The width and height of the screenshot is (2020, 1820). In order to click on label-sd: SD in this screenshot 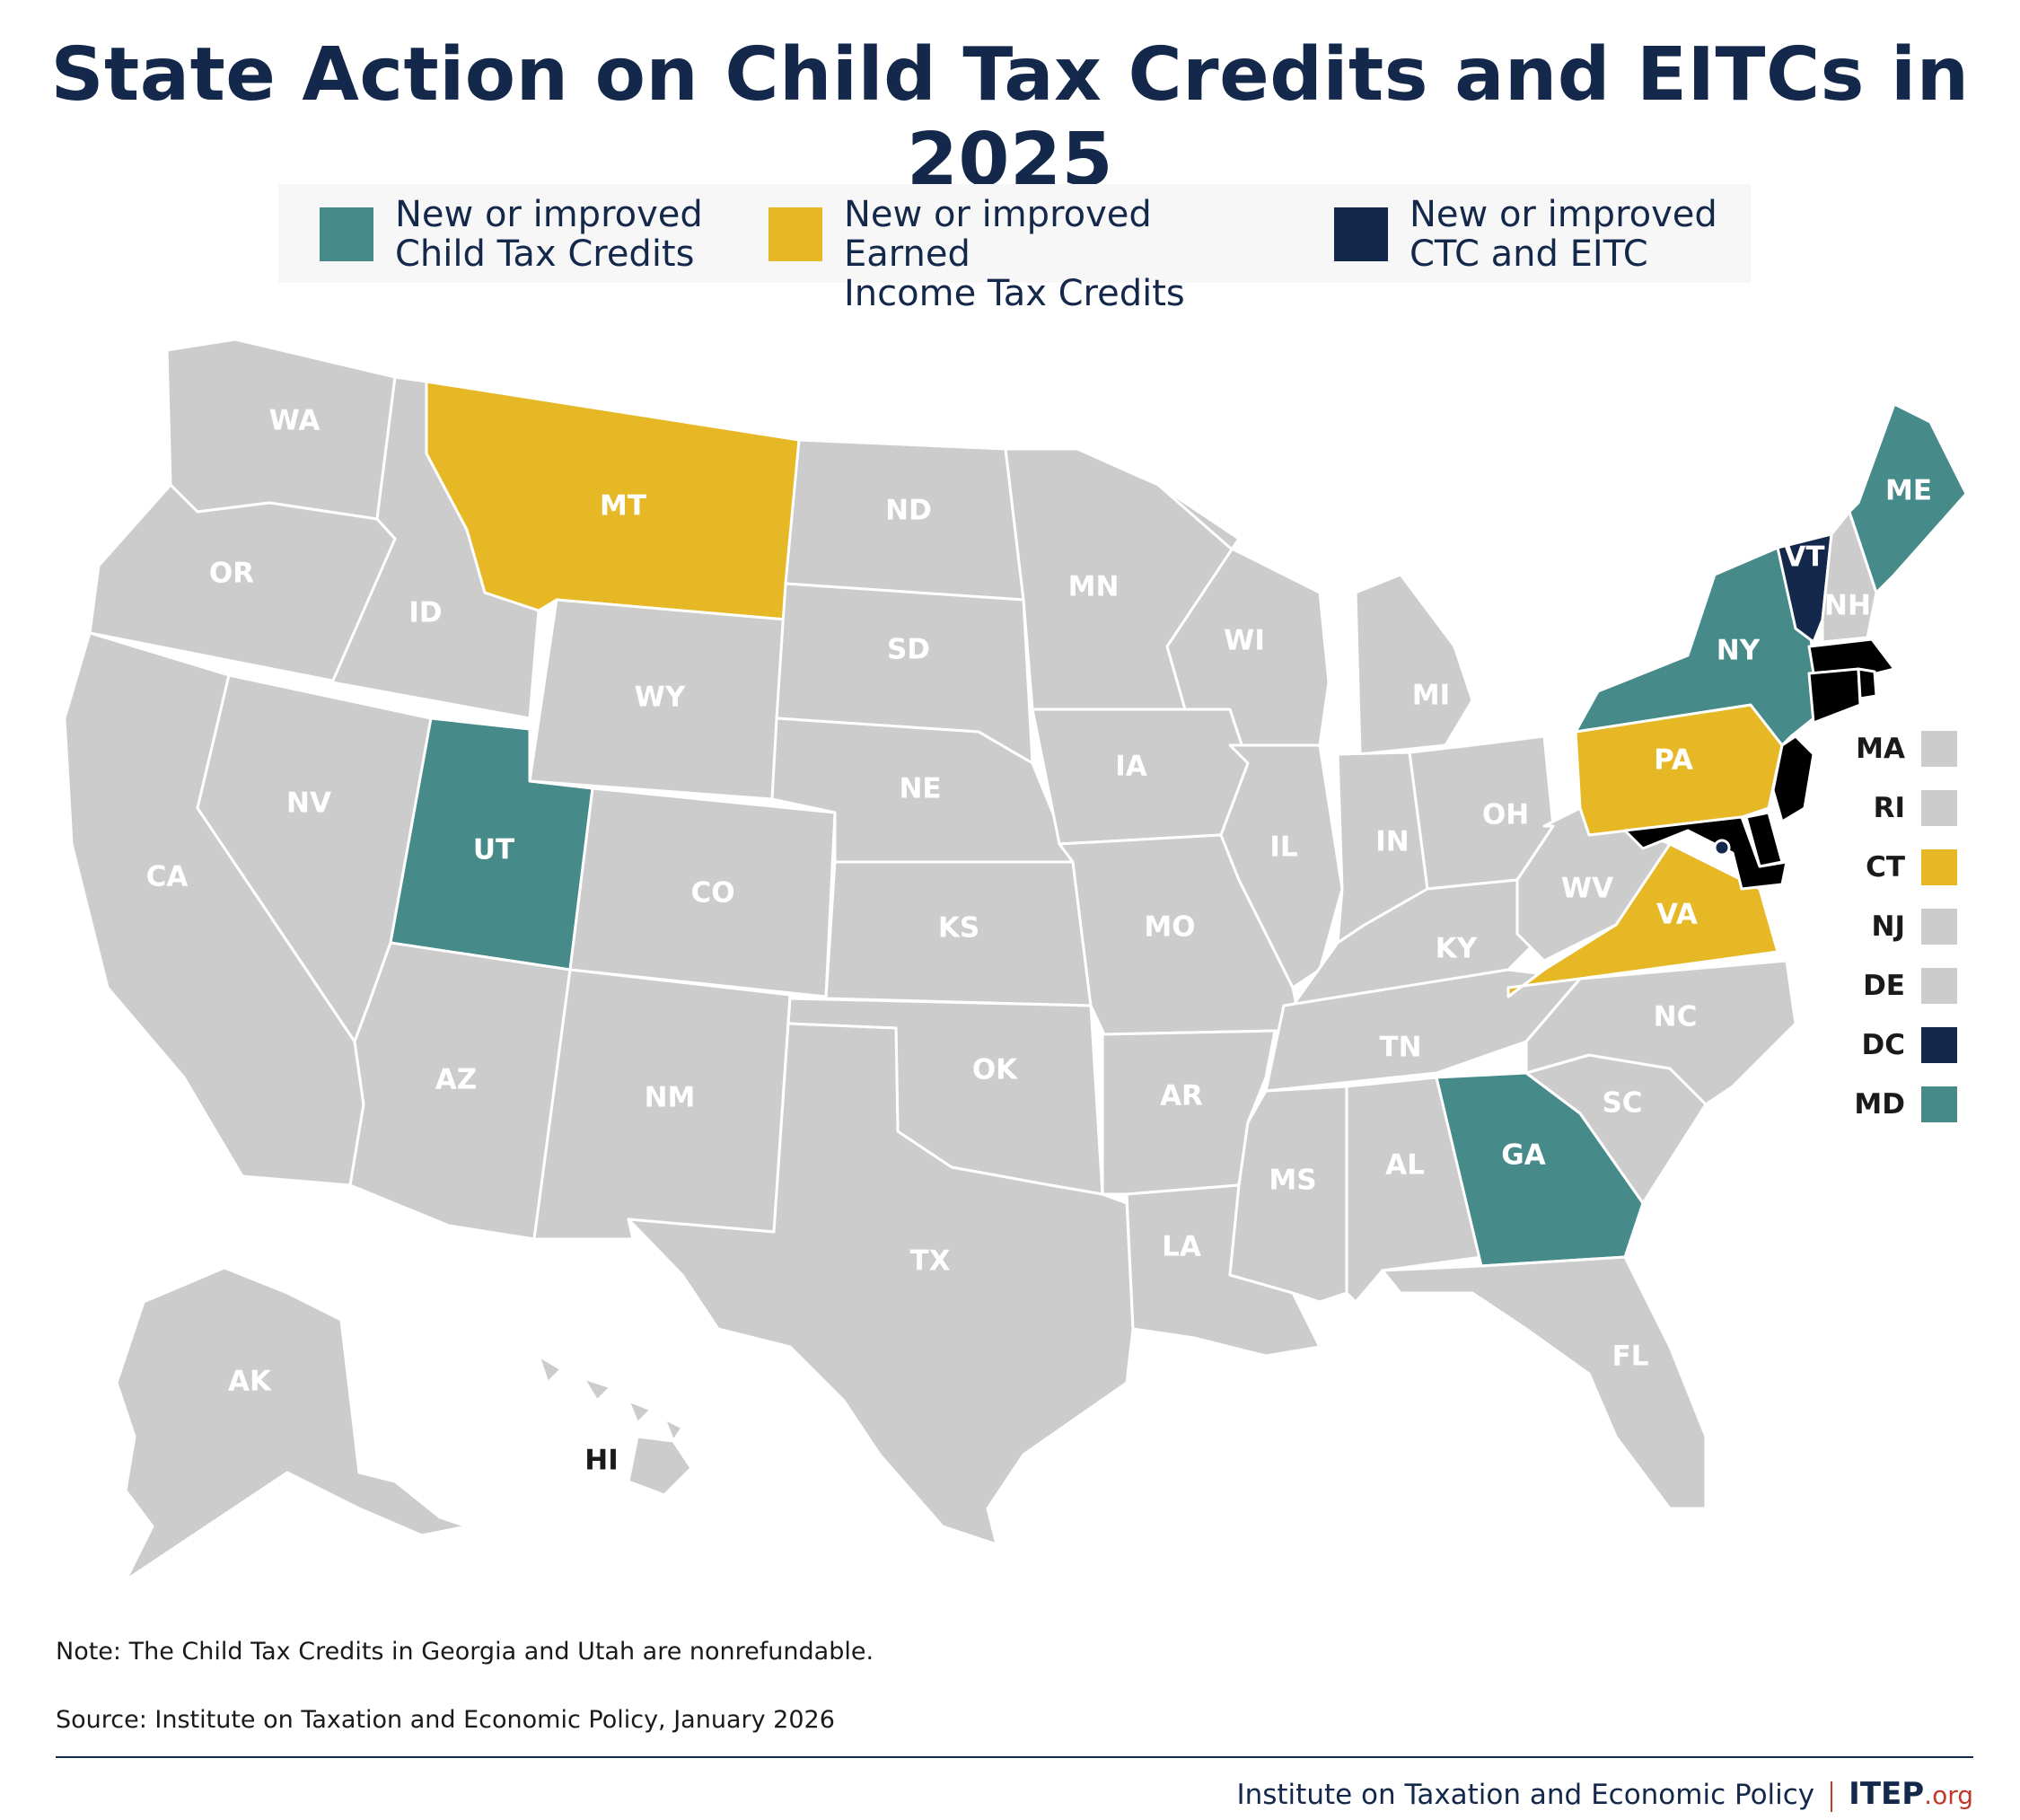, I will do `click(908, 650)`.